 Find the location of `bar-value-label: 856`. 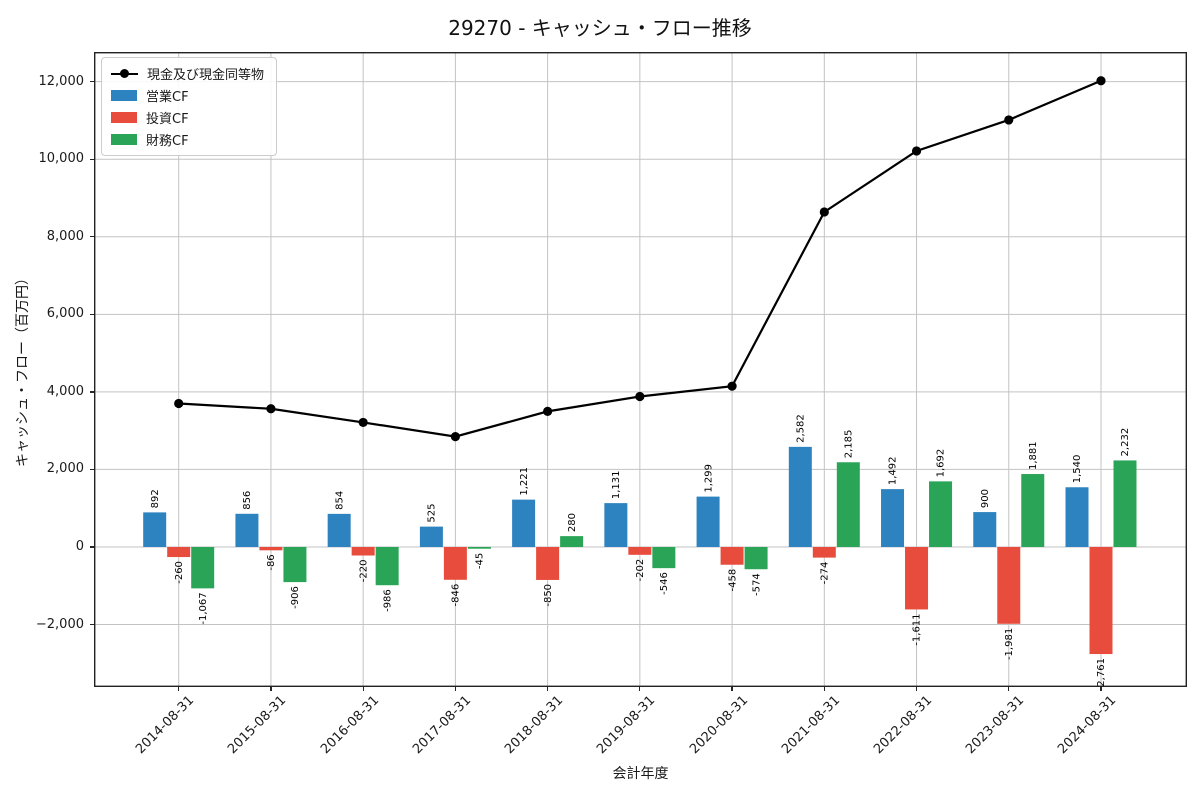

bar-value-label: 856 is located at coordinates (247, 500).